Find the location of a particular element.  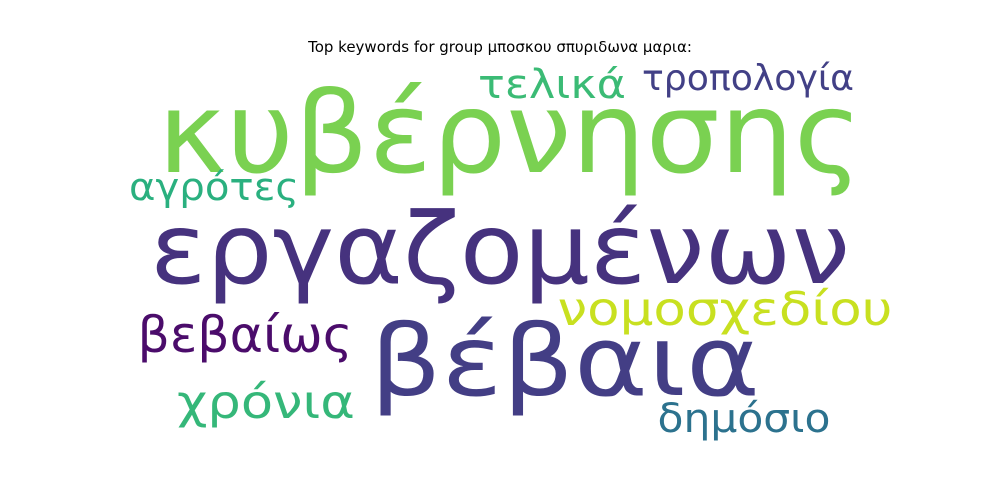

word-dimosio: δημόσιο is located at coordinates (744, 419).